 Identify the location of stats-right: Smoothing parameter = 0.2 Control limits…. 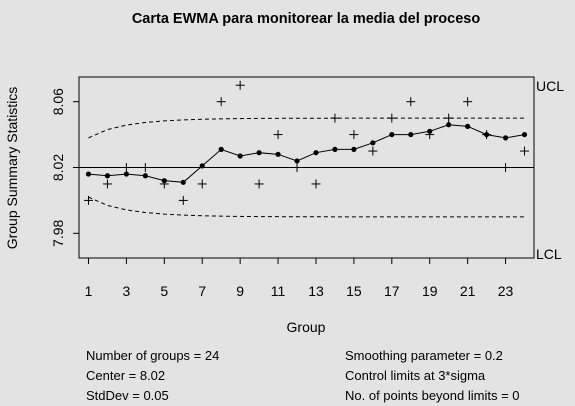
(432, 376).